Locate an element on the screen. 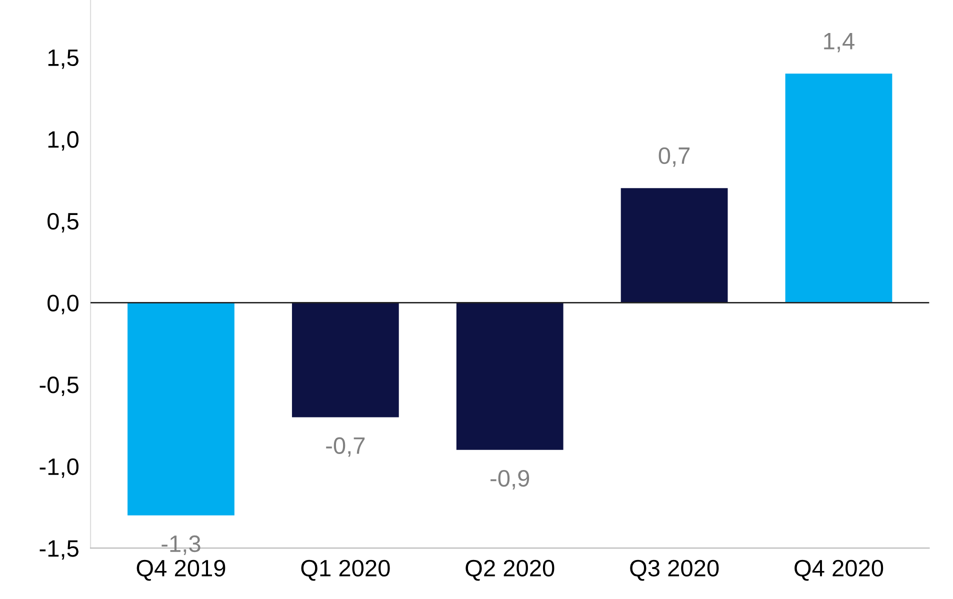  y-tick-label: 1,5 is located at coordinates (63, 59).